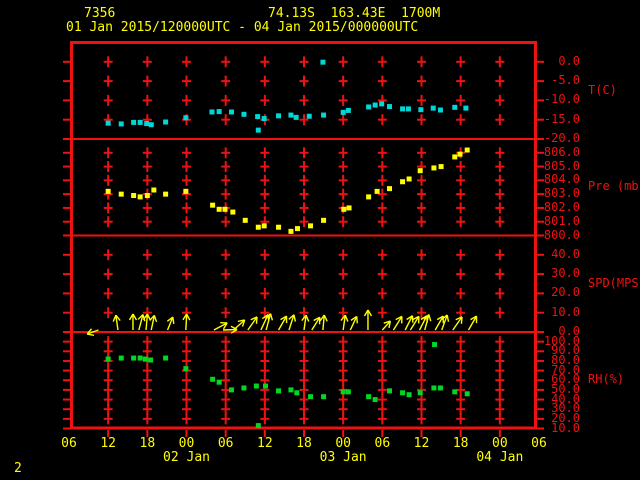 Image resolution: width=640 pixels, height=480 pixels. Describe the element at coordinates (18, 468) in the screenshot. I see `page-number: 2` at that location.